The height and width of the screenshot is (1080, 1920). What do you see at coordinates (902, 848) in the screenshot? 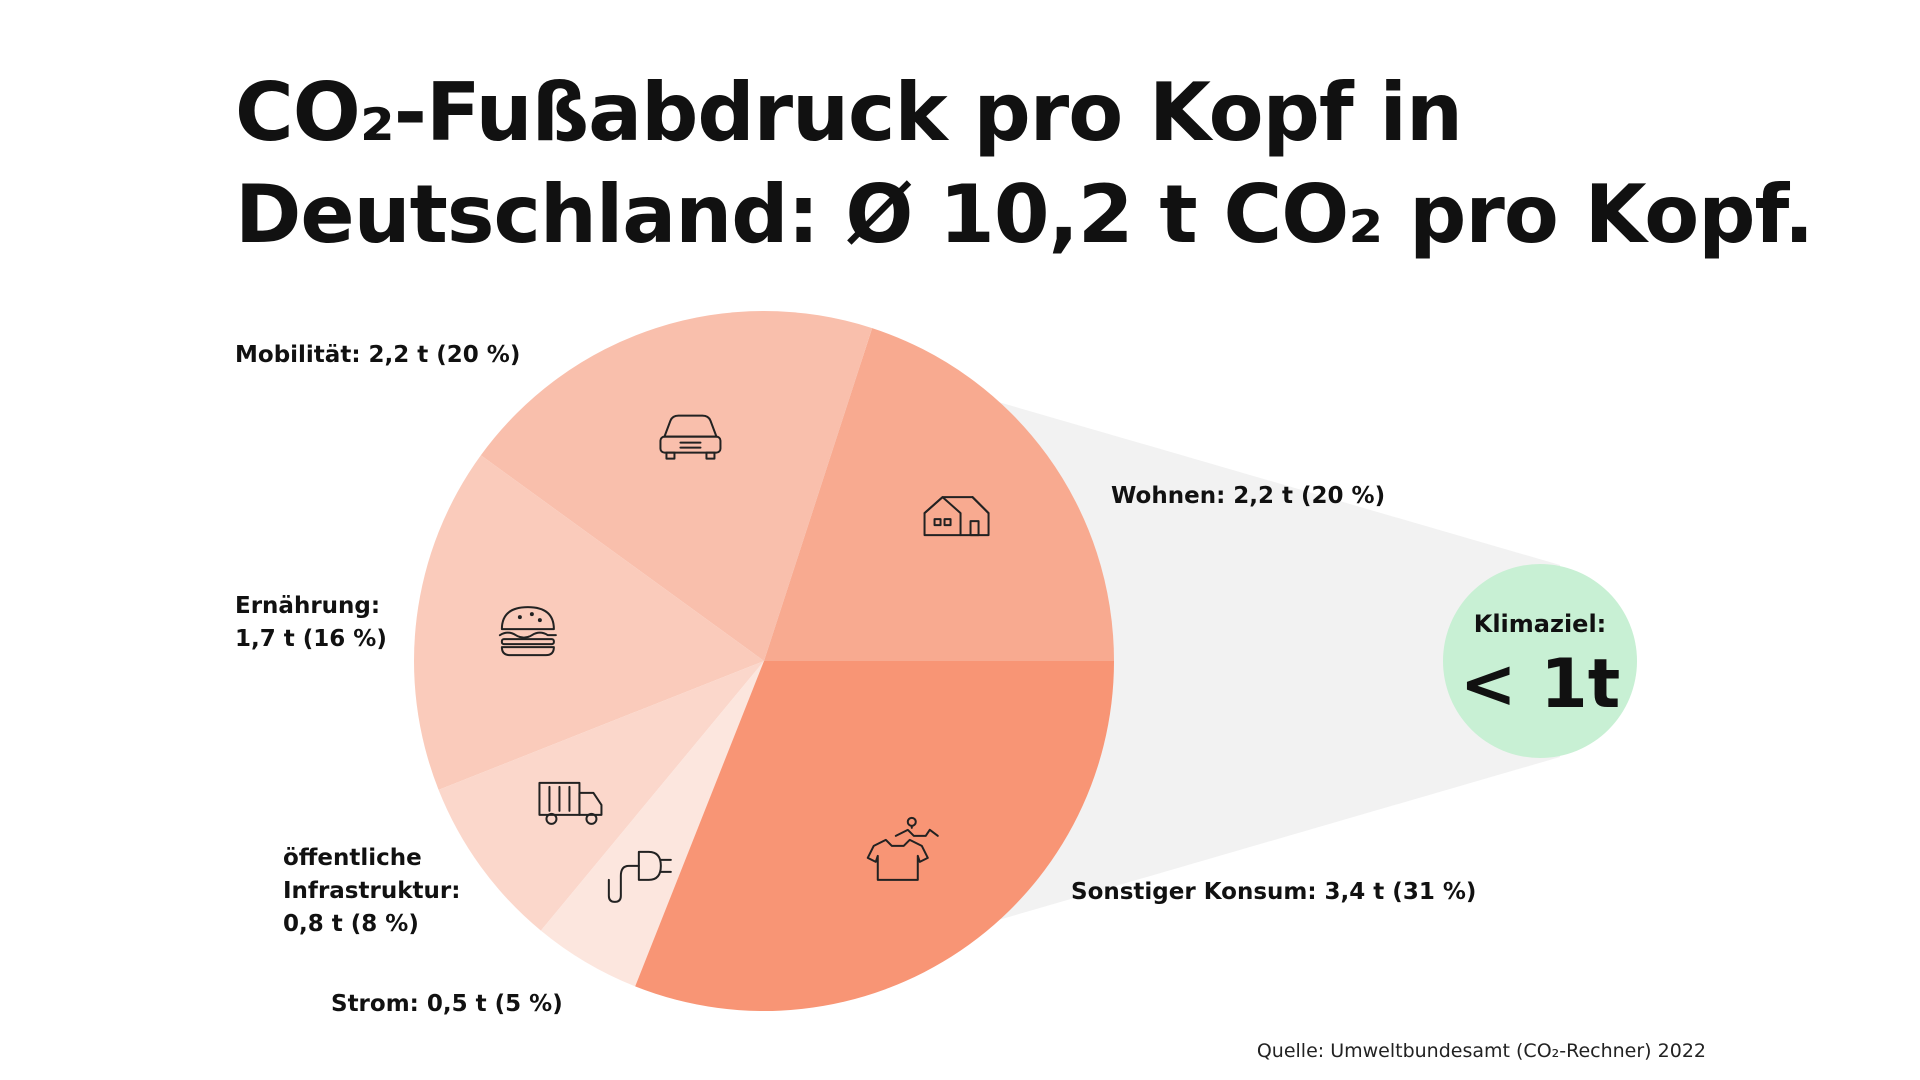
I see `clothes-icon` at bounding box center [902, 848].